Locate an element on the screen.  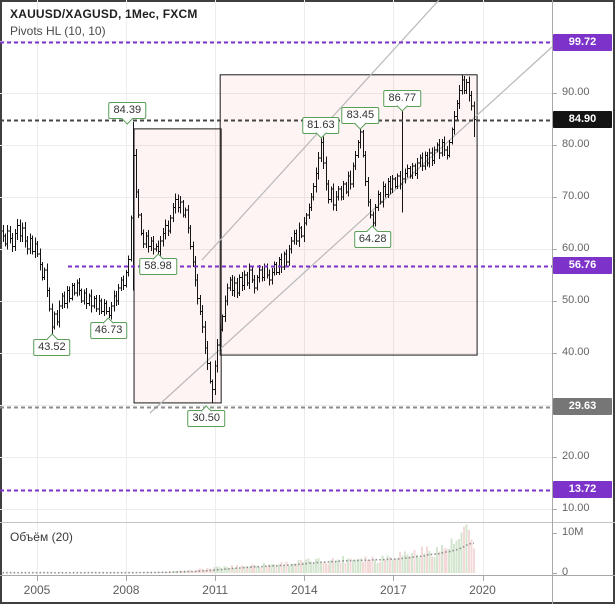
pivot-label-text: 43.52 is located at coordinates (52, 346).